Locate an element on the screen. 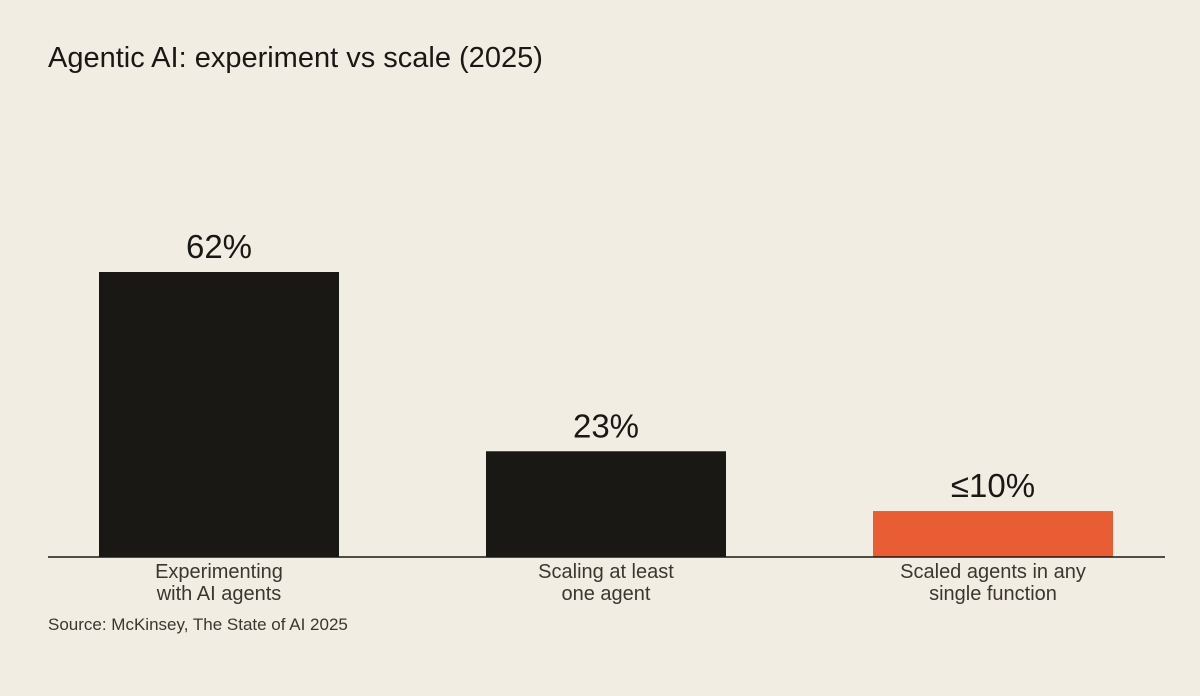  category-label-2: Scaling at least one agent is located at coordinates (606, 583).